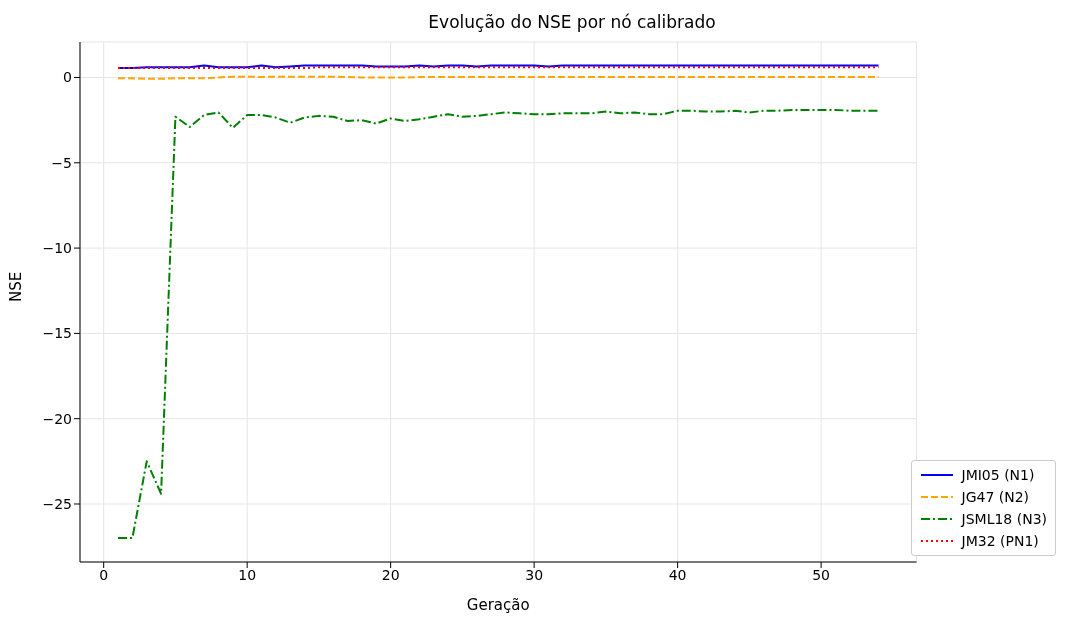  I want to click on y-axis-title: NSE, so click(16, 286).